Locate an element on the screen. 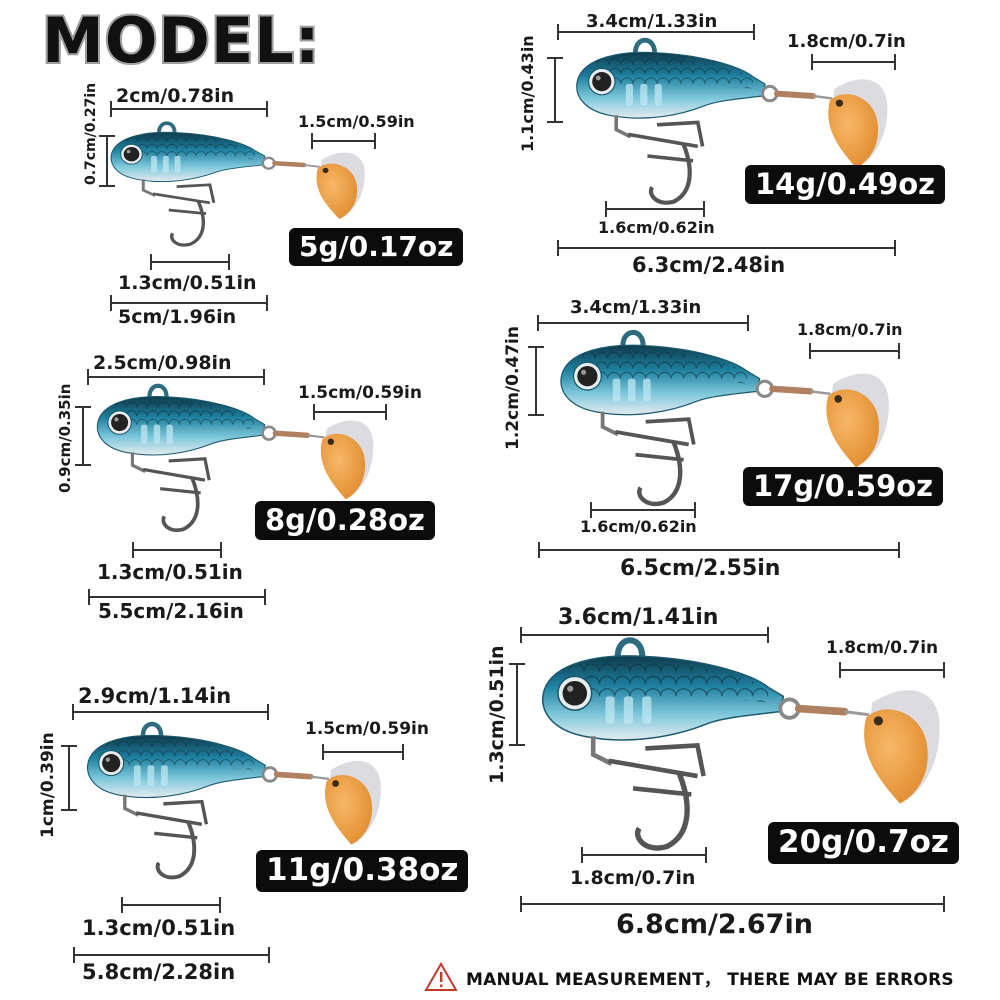  body-length-label: 3.6cm/1.41in is located at coordinates (638, 617).